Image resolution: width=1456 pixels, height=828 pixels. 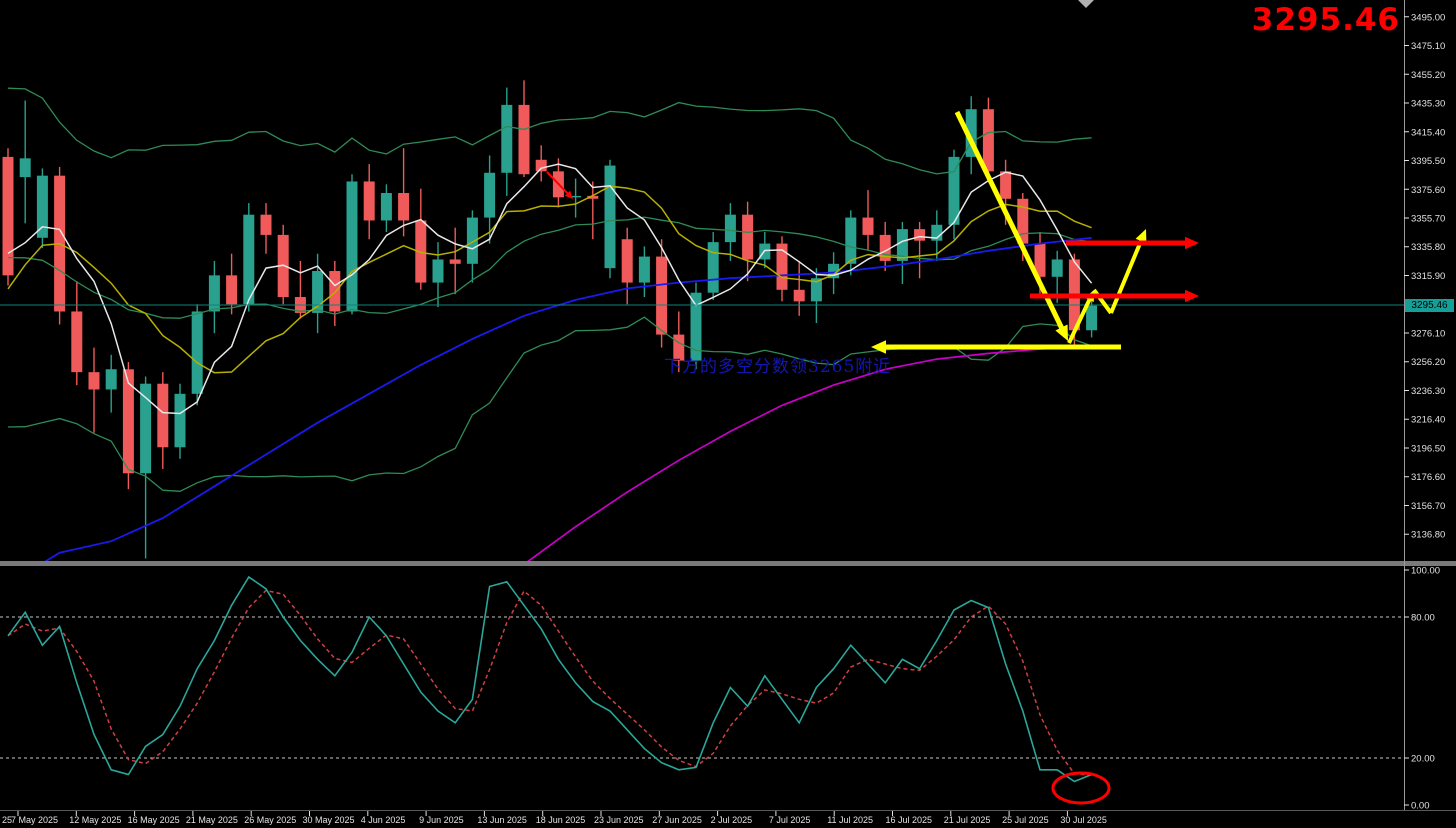 What do you see at coordinates (1428, 132) in the screenshot?
I see `price-tick-label: 3415.40` at bounding box center [1428, 132].